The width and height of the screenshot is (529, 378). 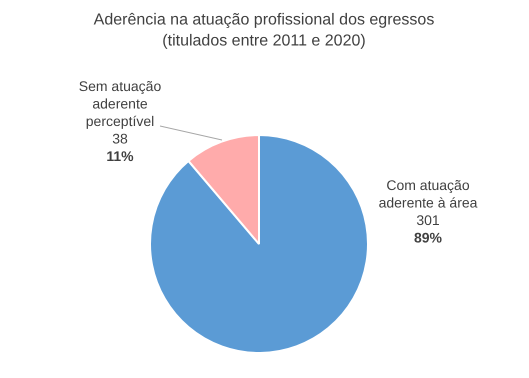 I want to click on text: 11%, so click(x=120, y=156).